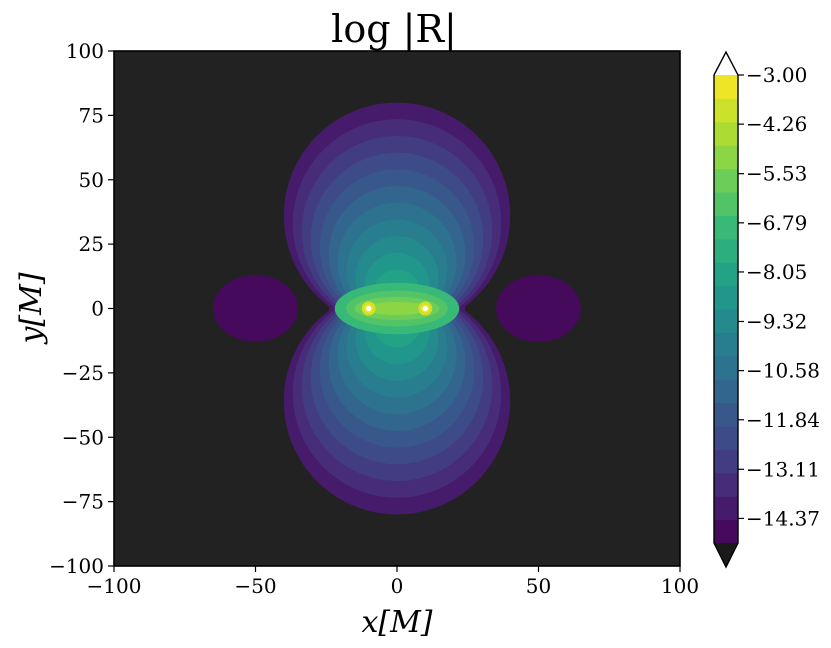 Image resolution: width=831 pixels, height=648 pixels. I want to click on x-axis-label: x[M], so click(396, 622).